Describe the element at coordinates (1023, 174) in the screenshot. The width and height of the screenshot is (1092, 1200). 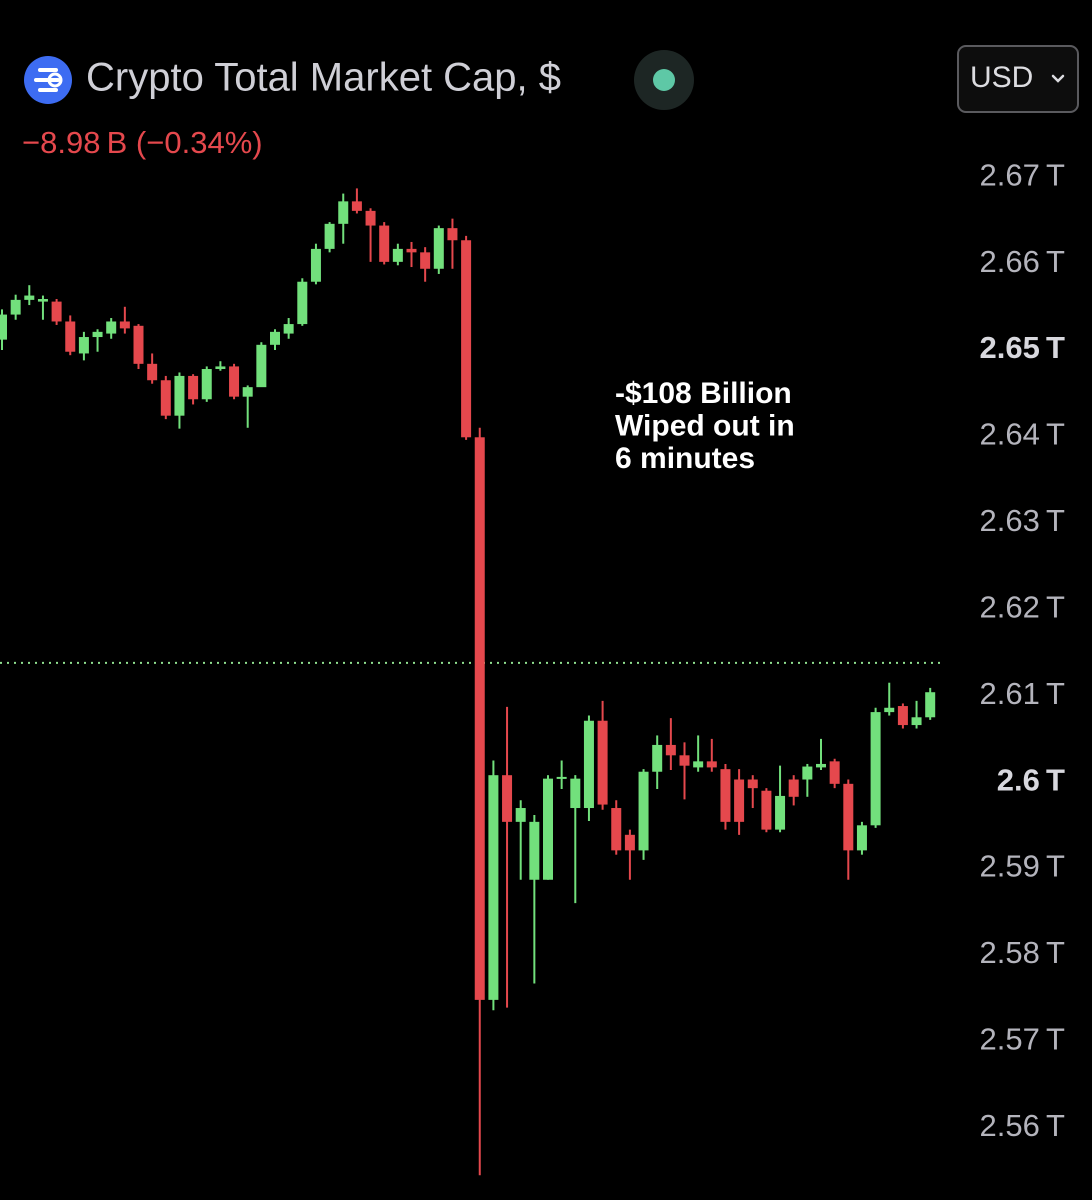
I see `y-tick-label: 2.67 T` at that location.